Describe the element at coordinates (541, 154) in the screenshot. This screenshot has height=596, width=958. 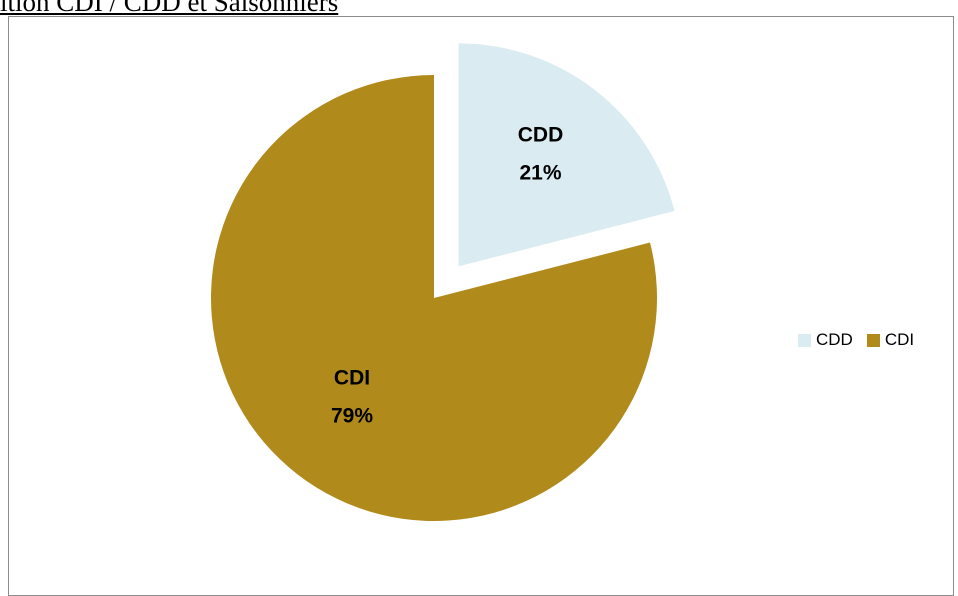
I see `data-label-cdd: CDD 21%` at that location.